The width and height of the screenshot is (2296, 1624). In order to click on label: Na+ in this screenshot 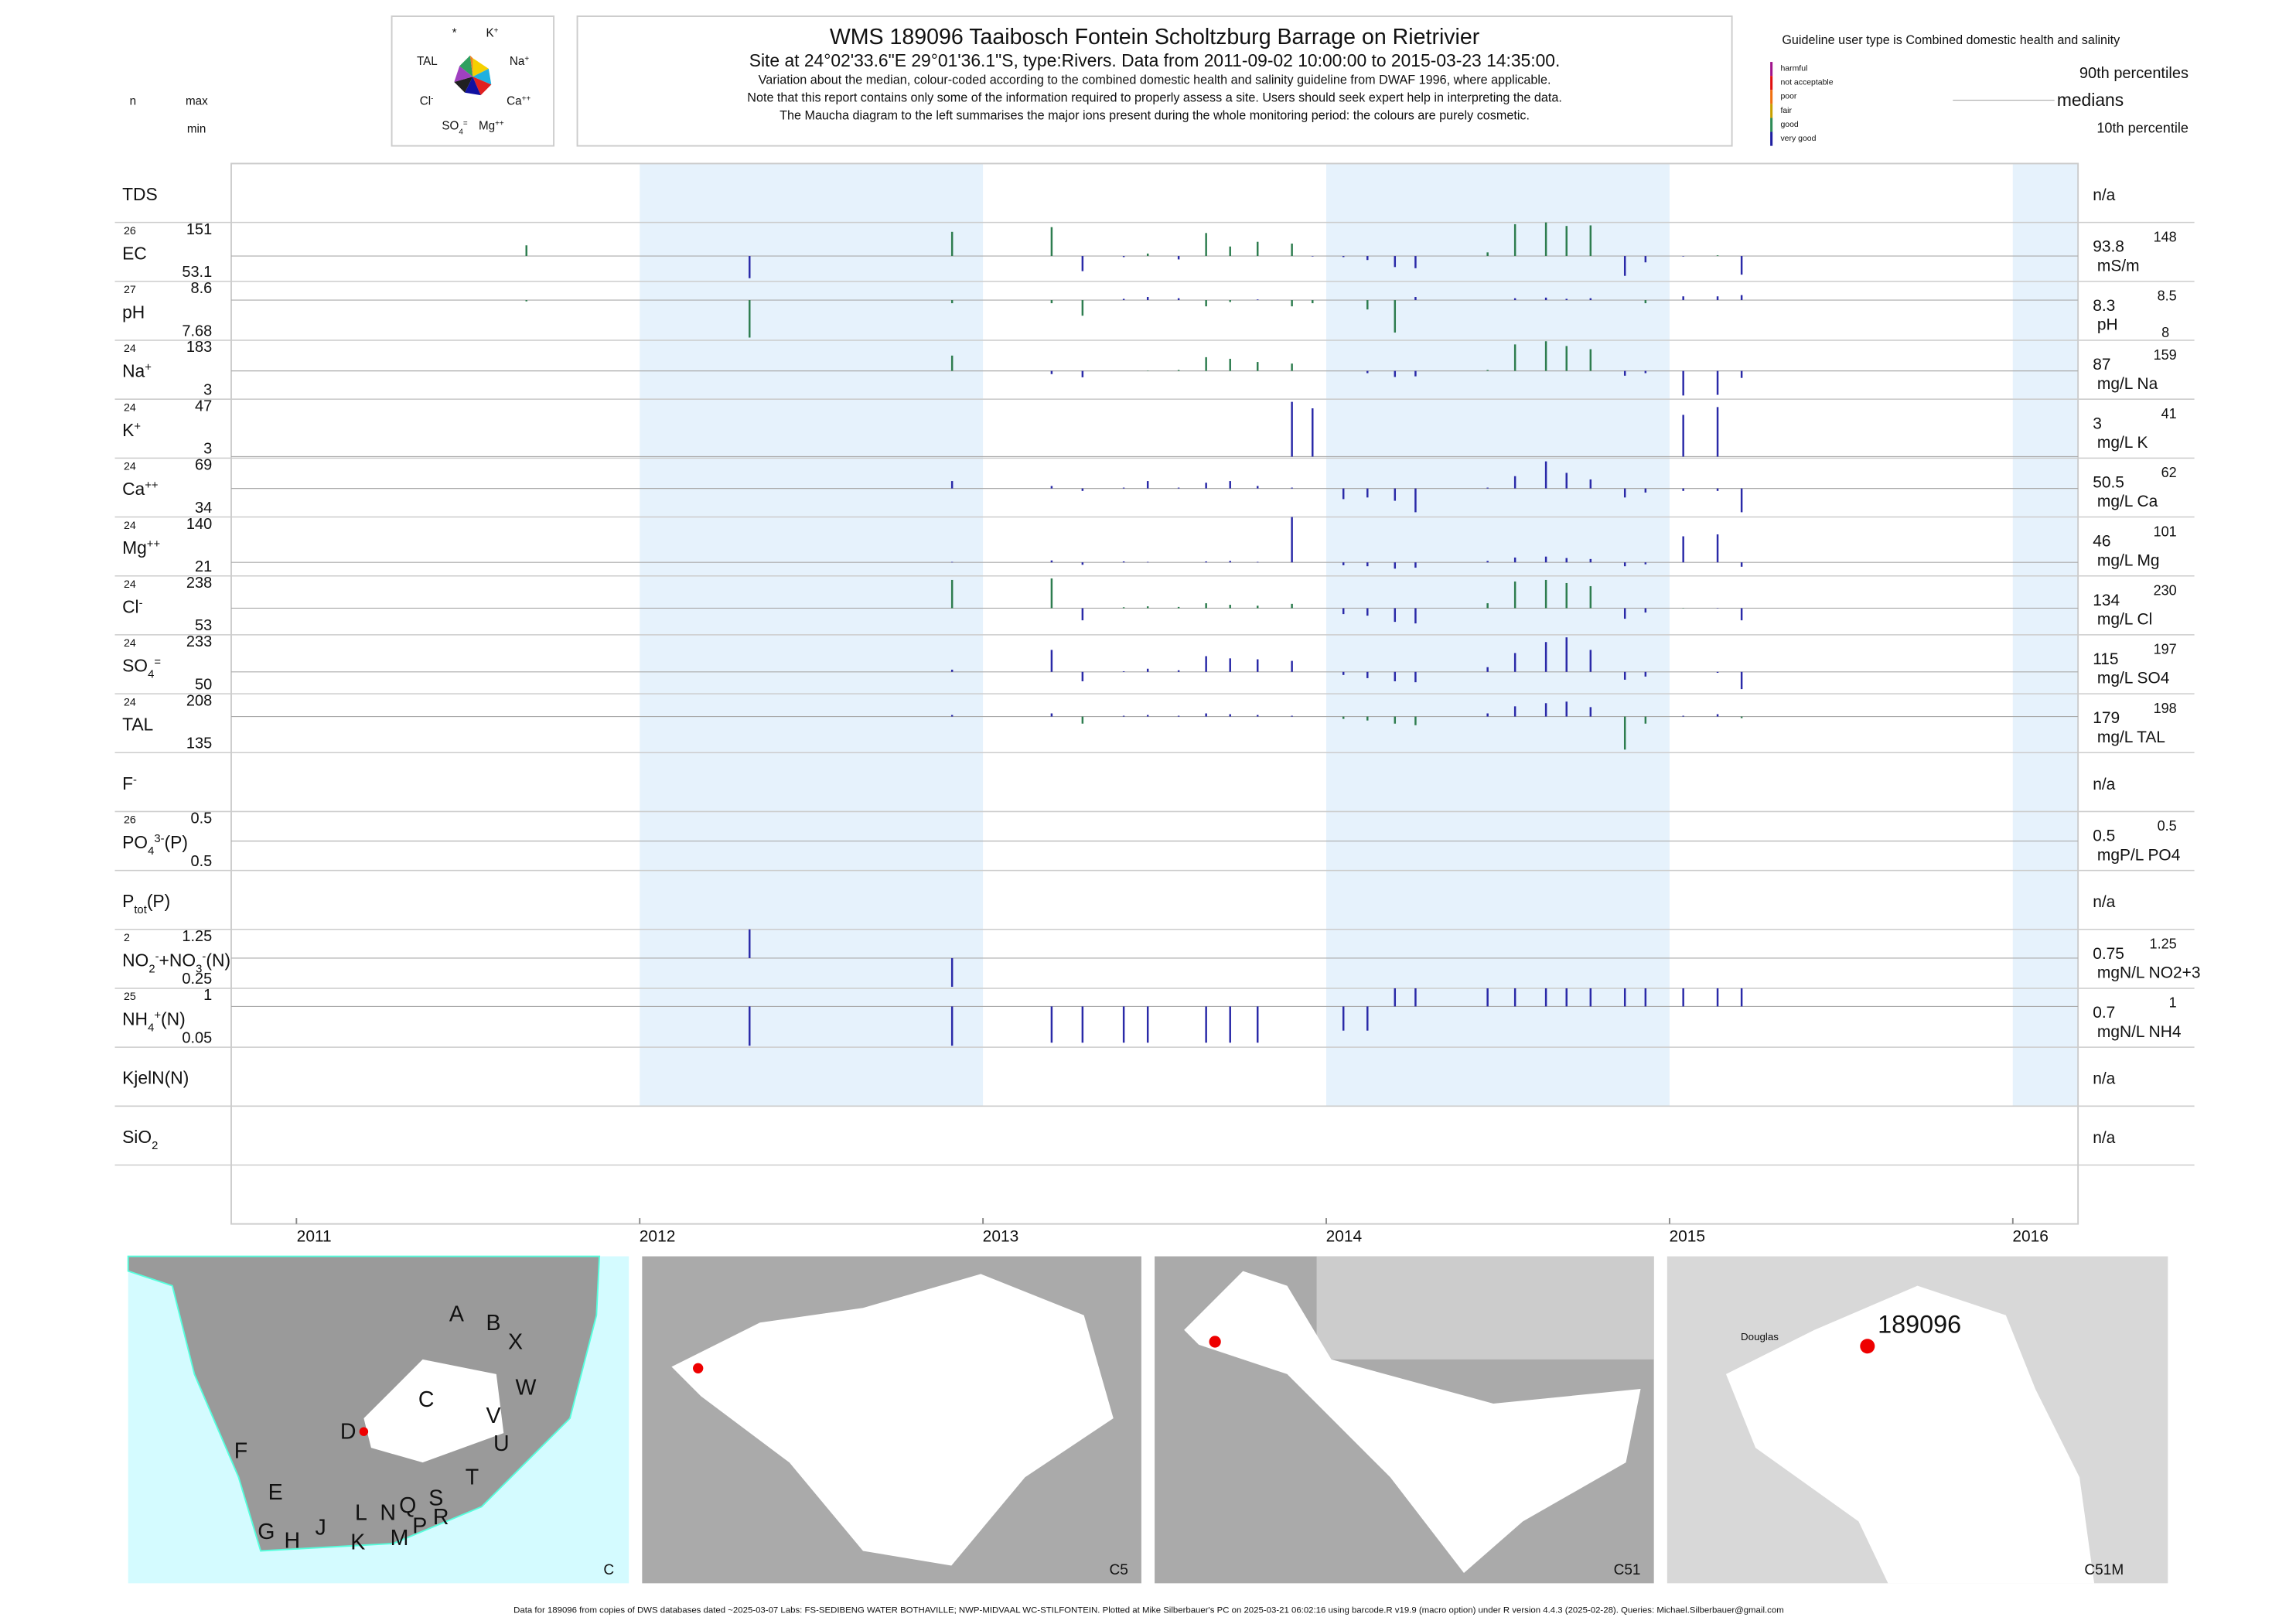, I will do `click(519, 61)`.